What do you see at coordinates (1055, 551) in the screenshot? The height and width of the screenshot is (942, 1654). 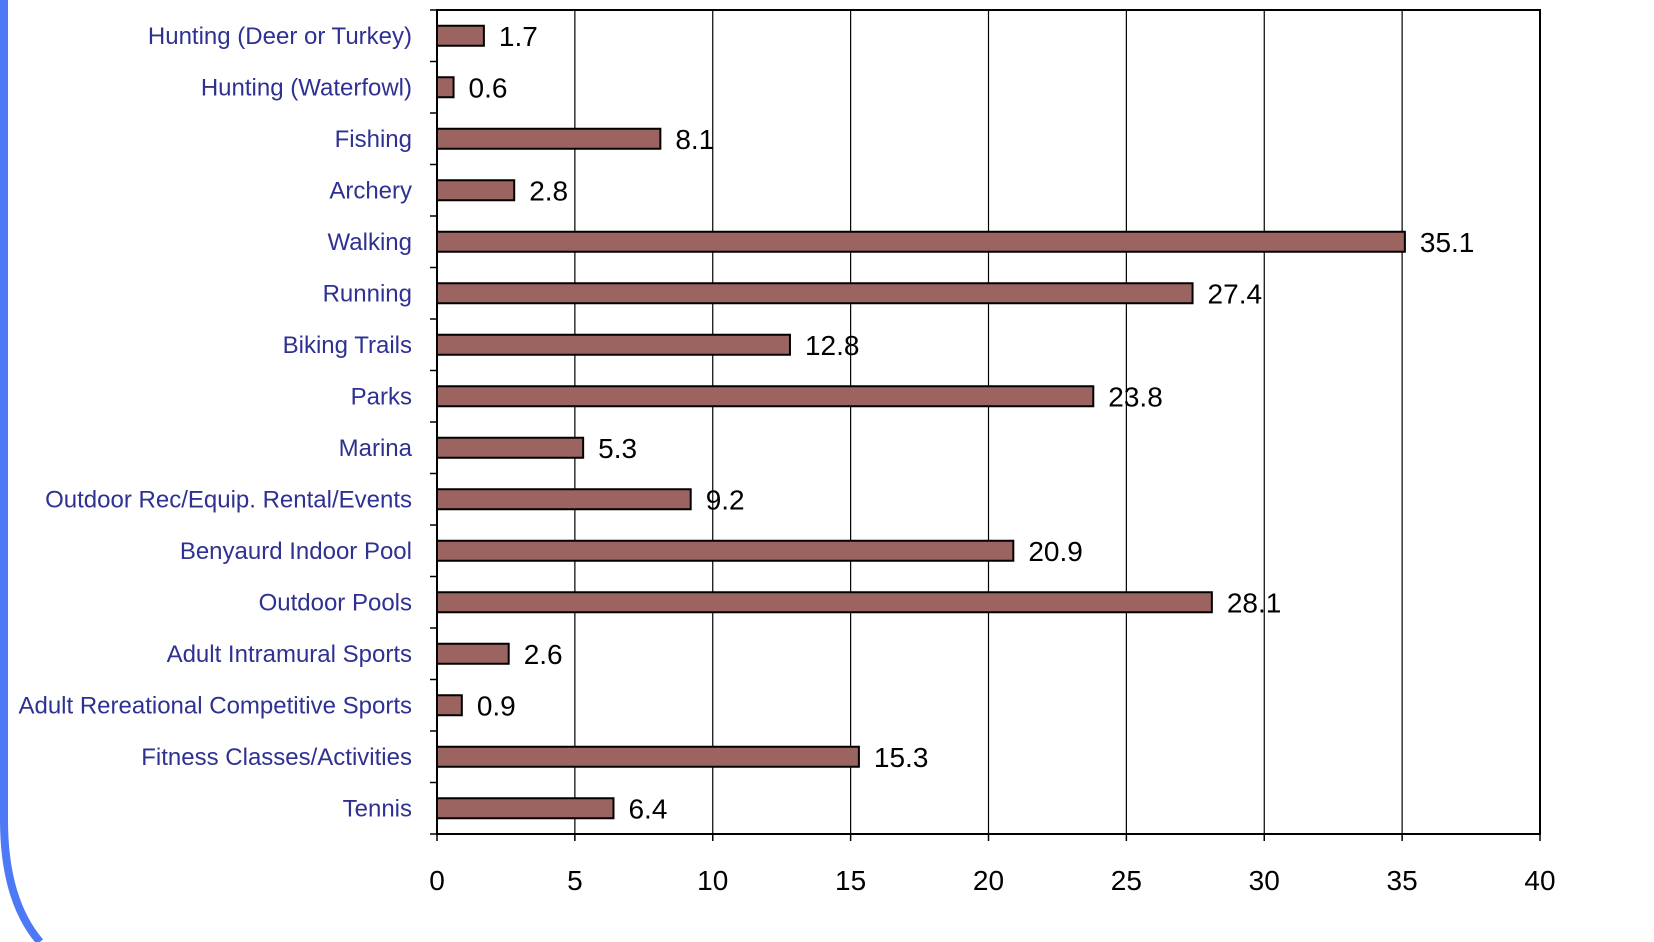 I see `value-label: 20.9` at bounding box center [1055, 551].